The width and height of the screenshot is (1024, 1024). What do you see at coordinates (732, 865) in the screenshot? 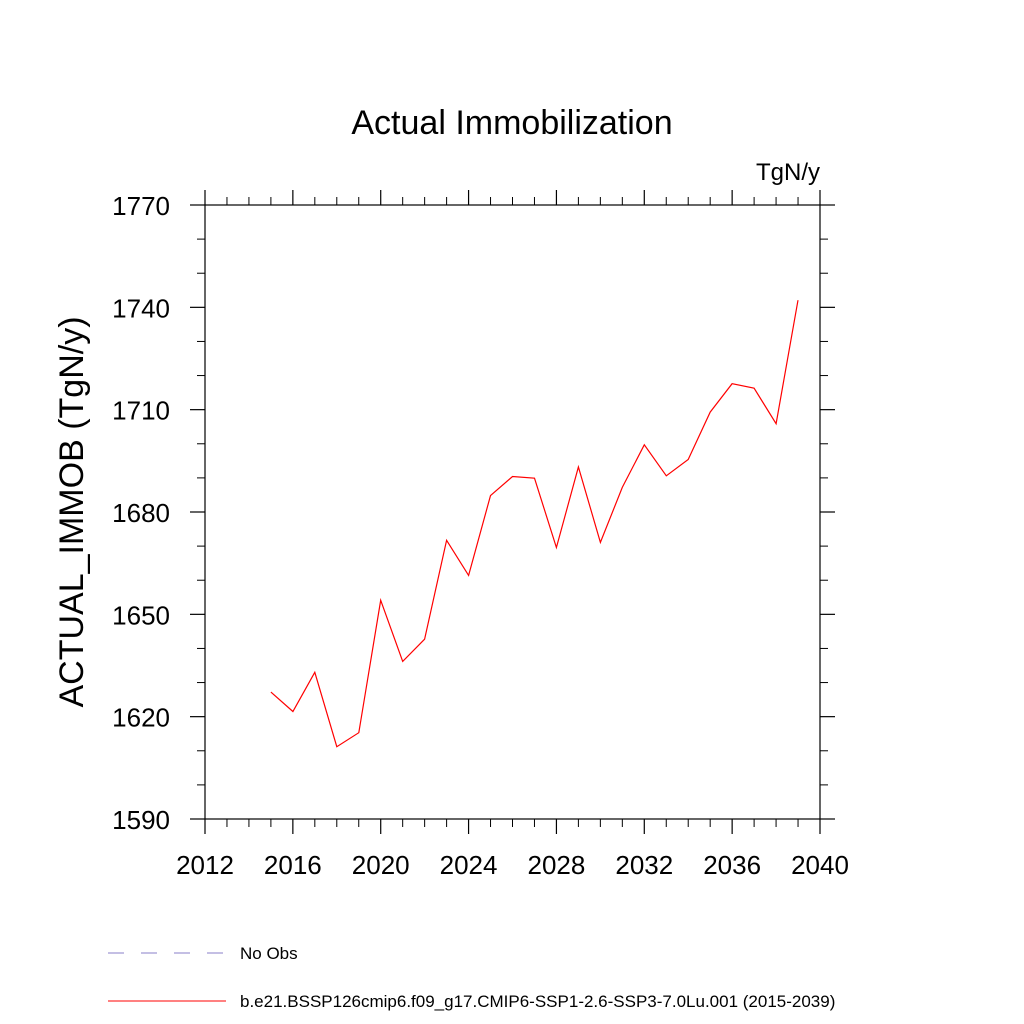
I see `x-tick-label: 2036` at bounding box center [732, 865].